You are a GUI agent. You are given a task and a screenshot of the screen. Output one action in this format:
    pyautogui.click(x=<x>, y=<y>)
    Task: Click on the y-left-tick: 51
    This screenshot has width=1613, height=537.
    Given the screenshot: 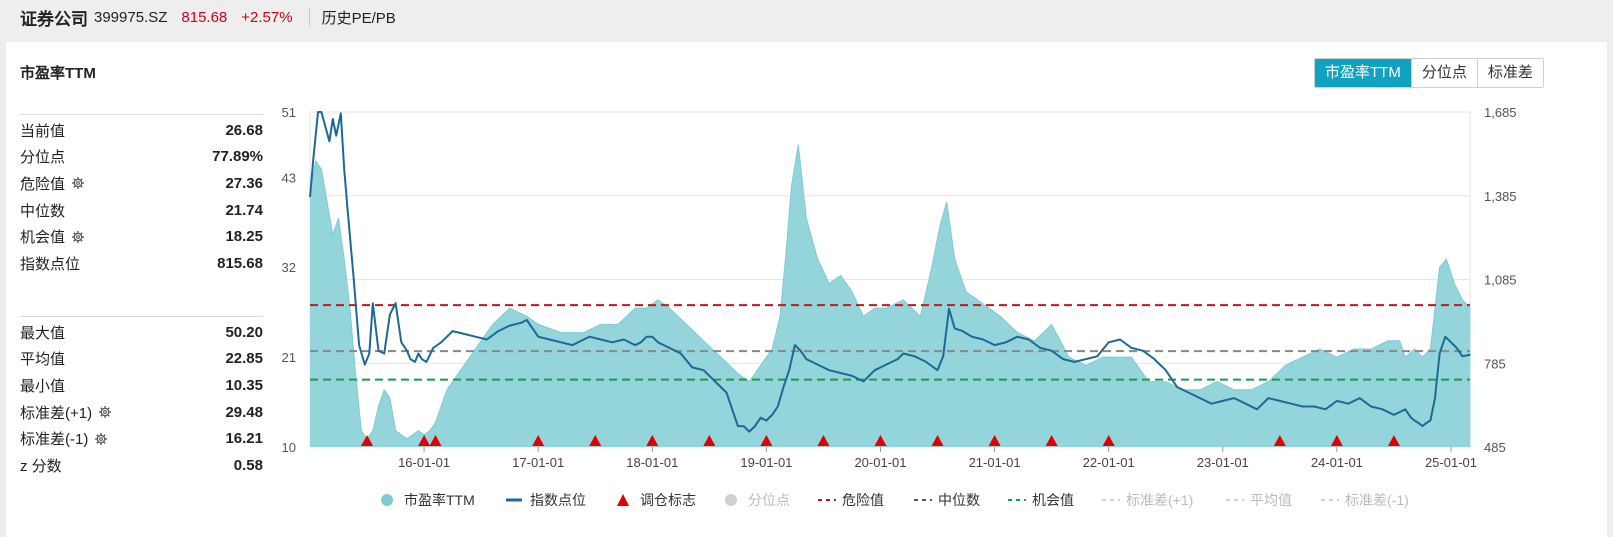 What is the action you would take?
    pyautogui.click(x=289, y=112)
    